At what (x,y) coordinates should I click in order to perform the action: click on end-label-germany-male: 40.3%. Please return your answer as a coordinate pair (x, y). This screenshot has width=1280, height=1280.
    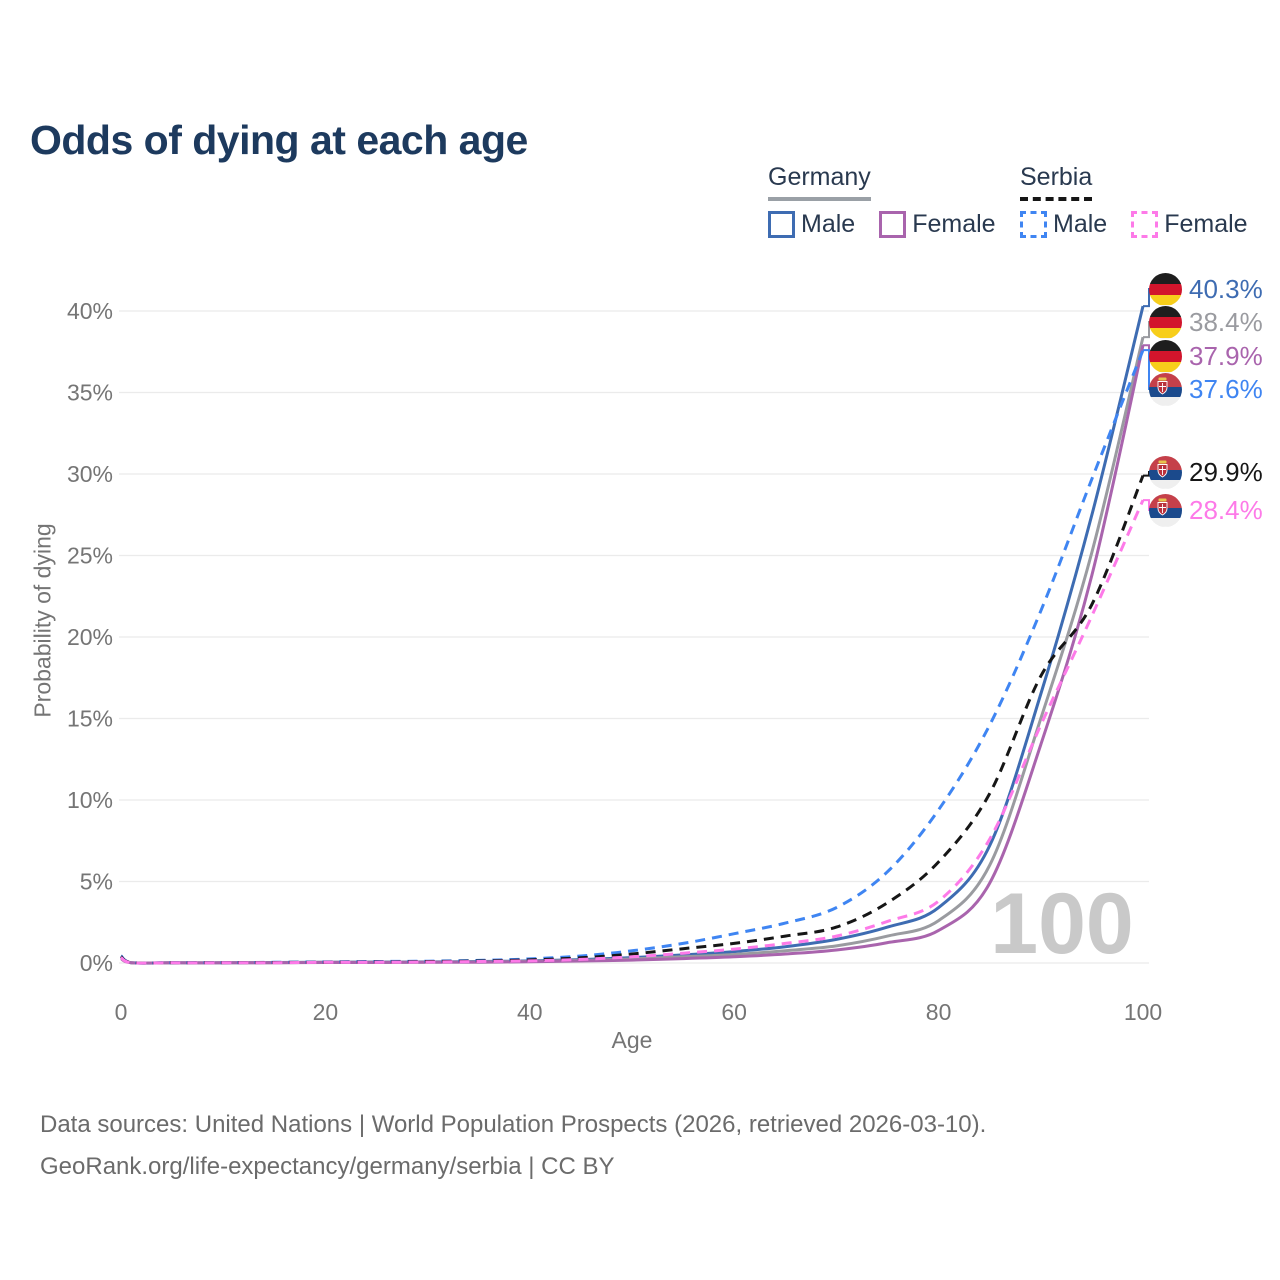
    Looking at the image, I should click on (1206, 289).